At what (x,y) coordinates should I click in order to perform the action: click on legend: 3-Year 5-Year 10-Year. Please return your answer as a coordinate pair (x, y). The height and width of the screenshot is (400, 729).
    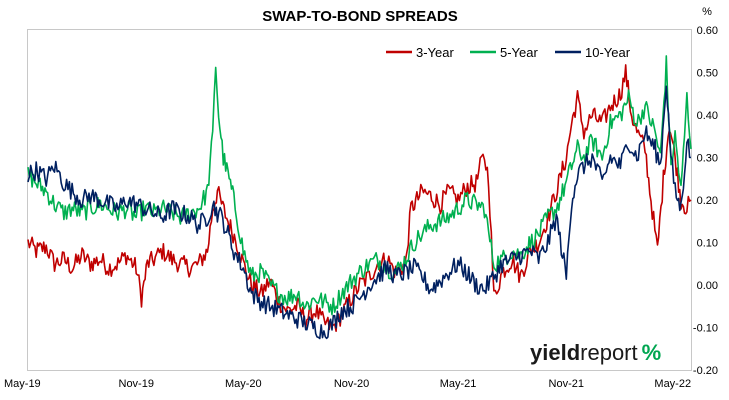
    Looking at the image, I should click on (508, 52).